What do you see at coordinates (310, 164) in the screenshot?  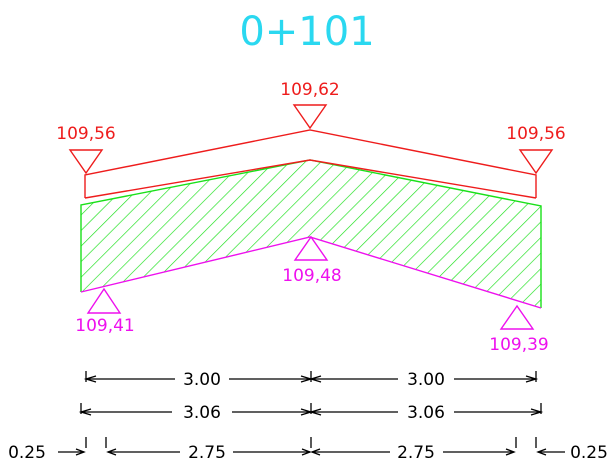 I see `surface-profile` at bounding box center [310, 164].